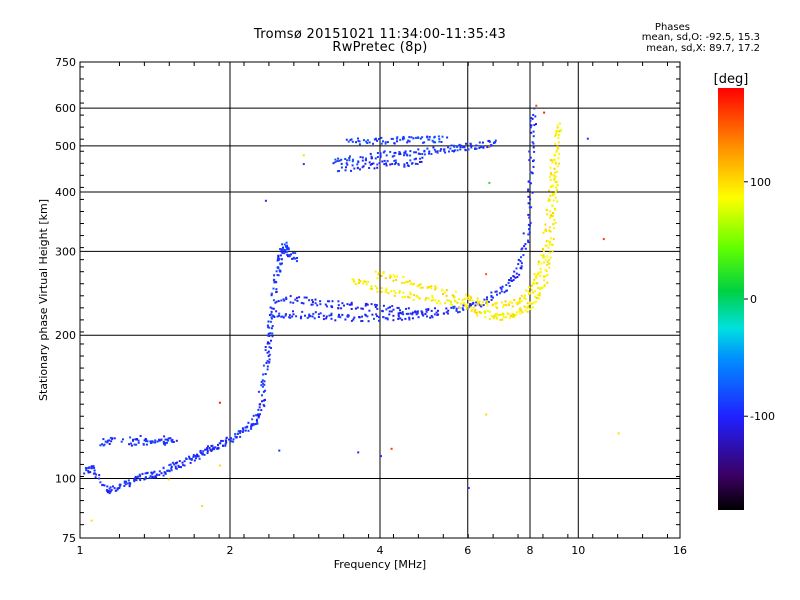 This screenshot has width=800, height=600. What do you see at coordinates (43, 300) in the screenshot?
I see `y-axis-label: Stationary phase Virtual Height [km]` at bounding box center [43, 300].